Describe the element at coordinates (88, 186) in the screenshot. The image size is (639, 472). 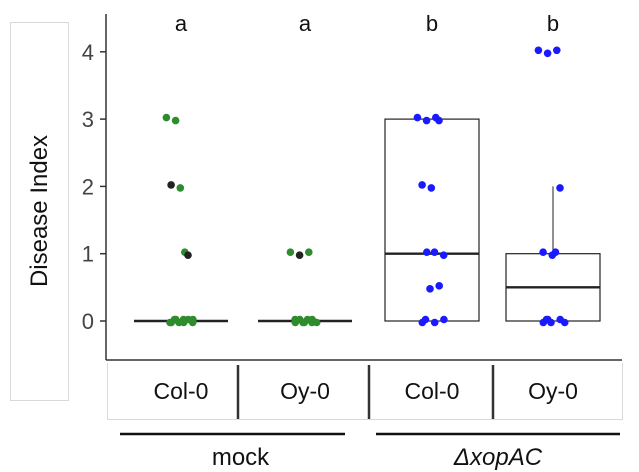
I see `y-tick-label: 2` at that location.